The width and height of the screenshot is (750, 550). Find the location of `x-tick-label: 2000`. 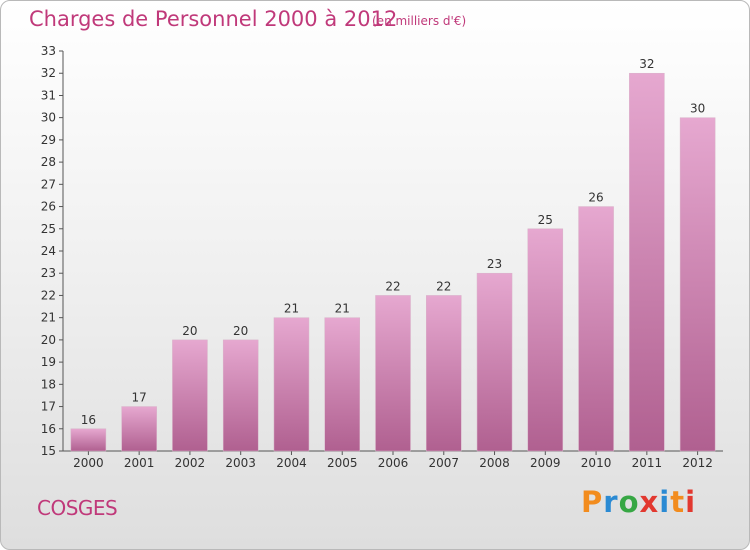

x-tick-label: 2000 is located at coordinates (88, 463).